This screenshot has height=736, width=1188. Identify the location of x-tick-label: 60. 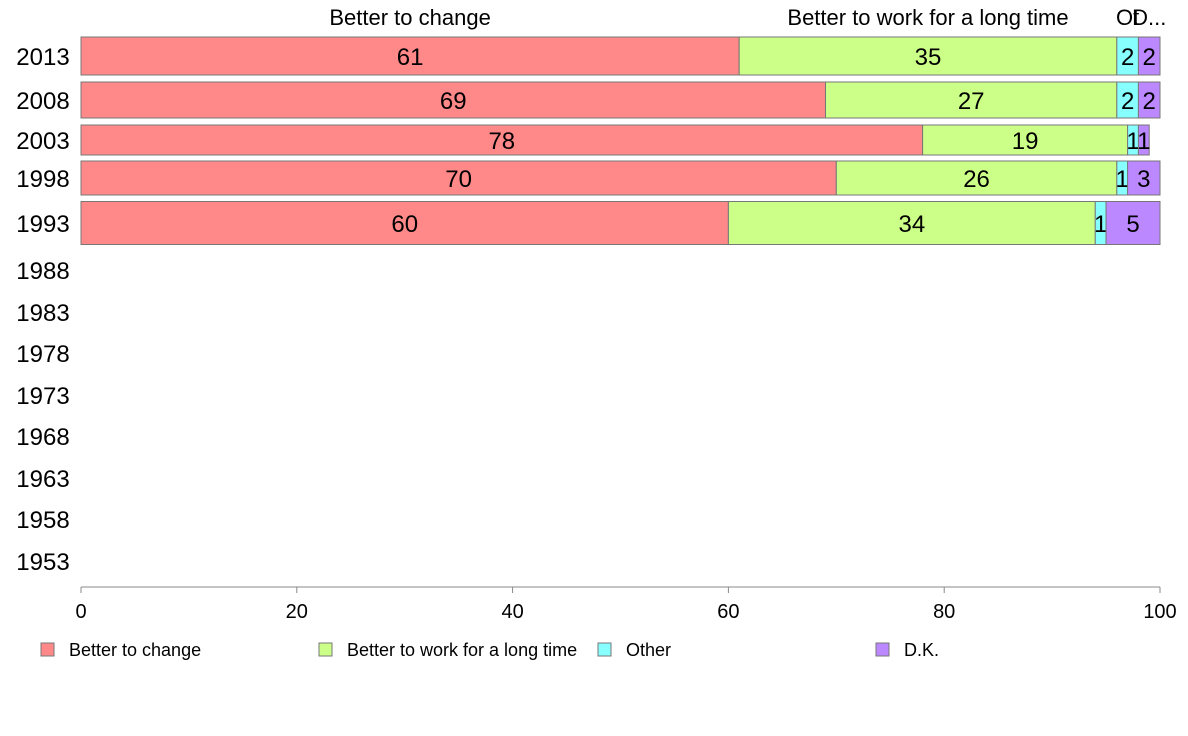
(728, 612).